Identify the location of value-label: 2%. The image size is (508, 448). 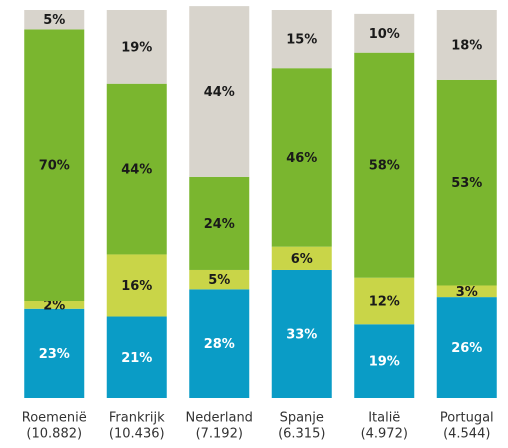
(54, 305).